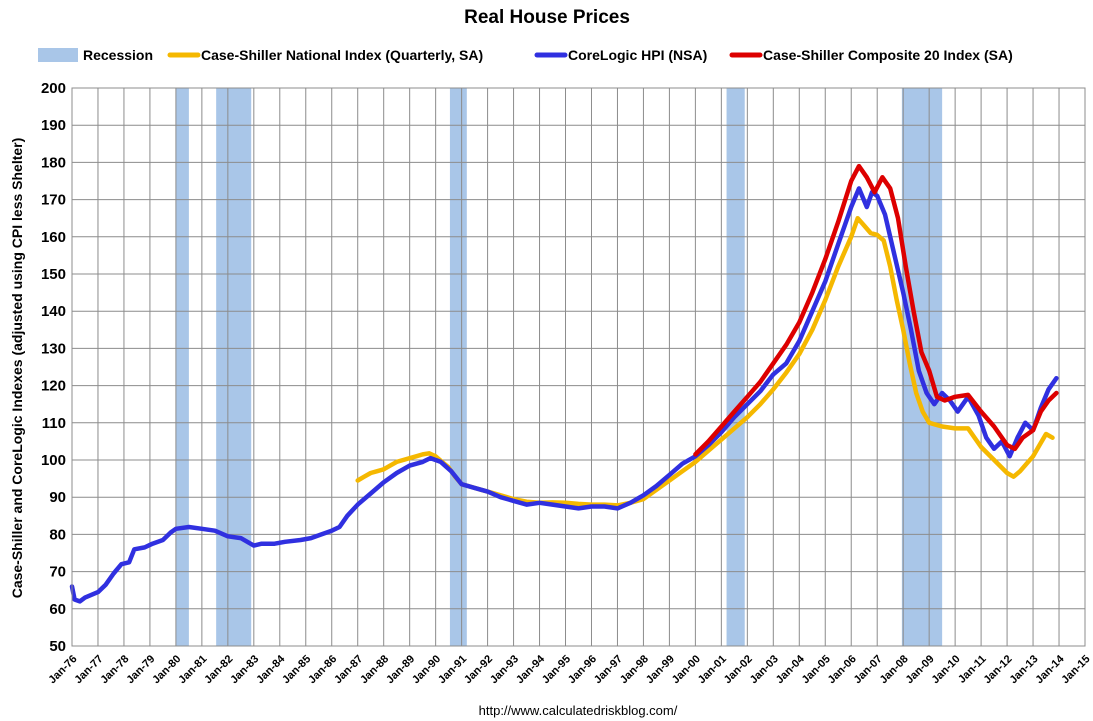 This screenshot has width=1093, height=721. What do you see at coordinates (53, 88) in the screenshot?
I see `y-tick-label: 200` at bounding box center [53, 88].